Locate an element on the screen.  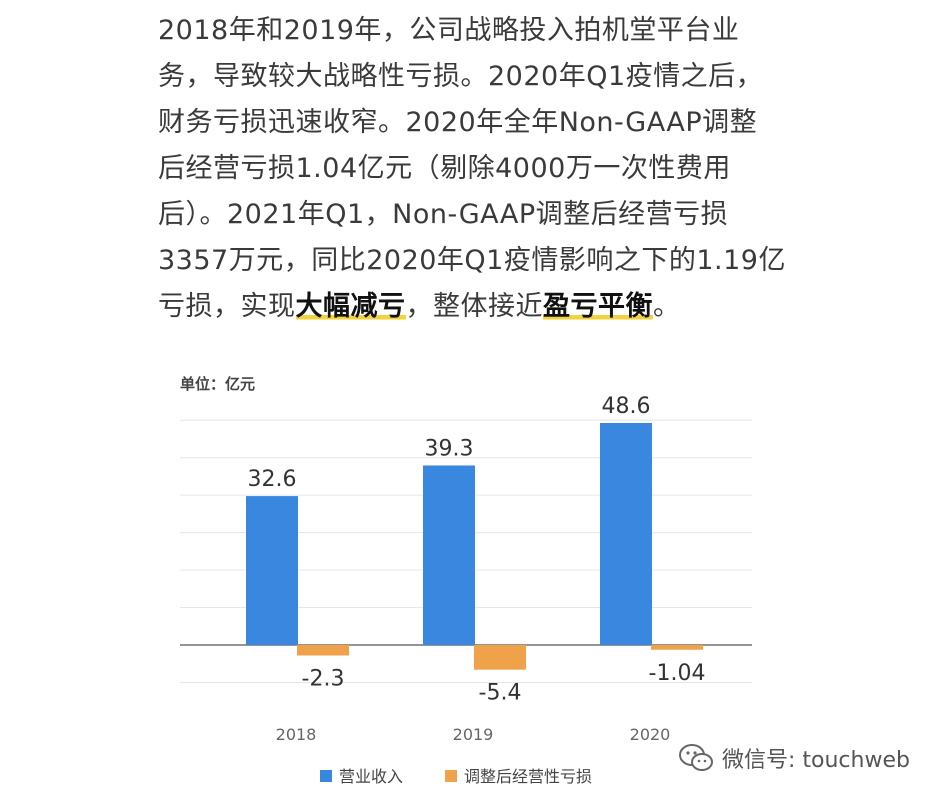
text-segment: 后经营亏损1.04亿元（剔除4000万一次性费用 is located at coordinates (444, 168).